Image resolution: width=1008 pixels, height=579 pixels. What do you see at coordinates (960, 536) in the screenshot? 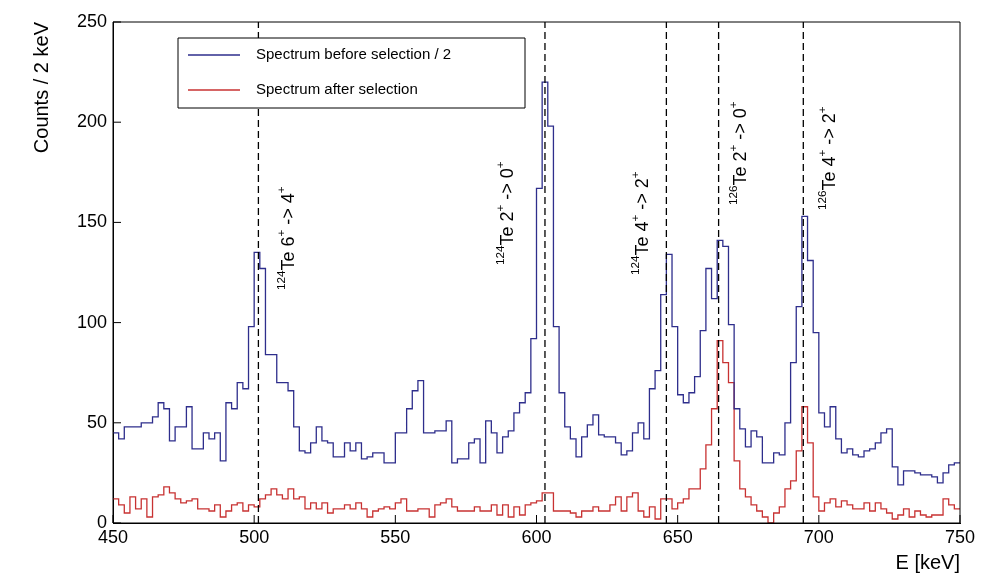
I see `x-tick-label: 750` at bounding box center [960, 536].